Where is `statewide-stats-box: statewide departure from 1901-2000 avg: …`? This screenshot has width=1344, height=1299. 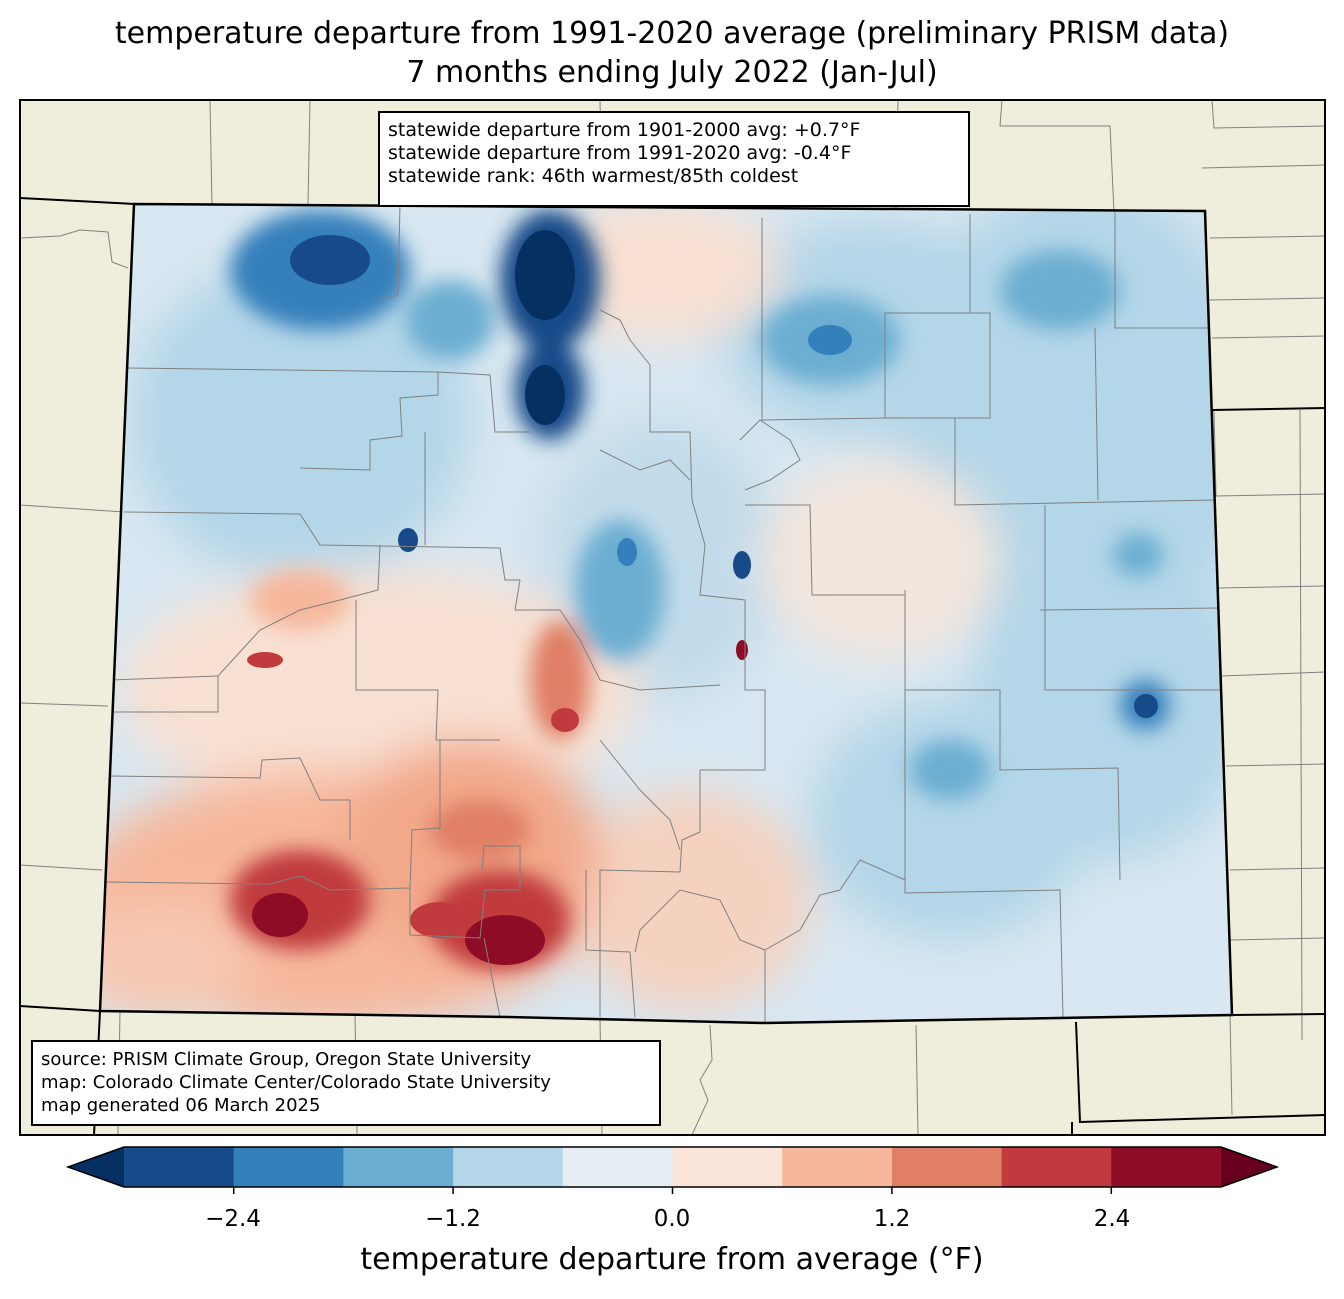
statewide-stats-box: statewide departure from 1901-2000 avg: … is located at coordinates (674, 159).